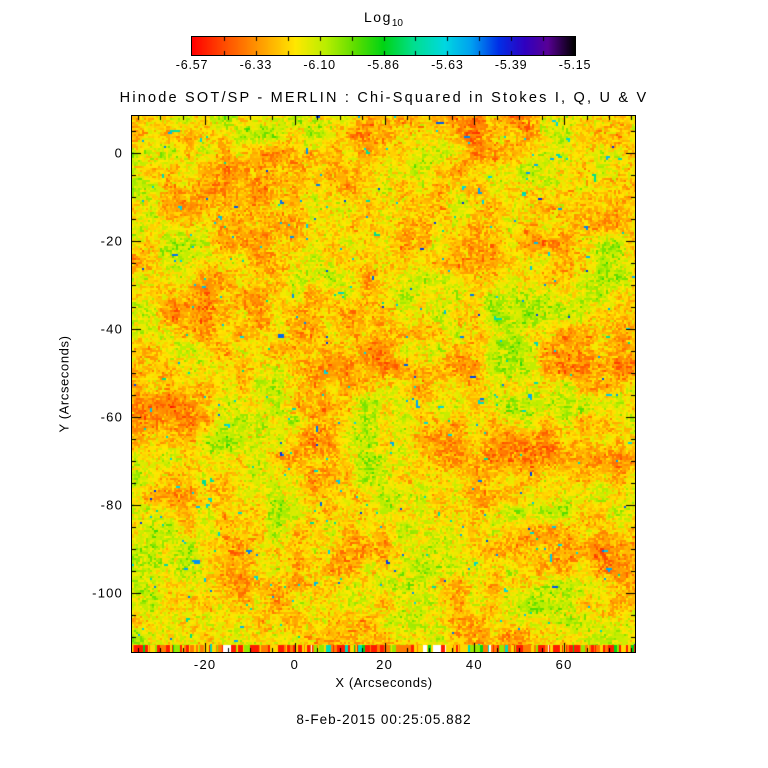 This screenshot has height=768, width=768. What do you see at coordinates (319, 65) in the screenshot?
I see `colorbar-tick-label: -6.10` at bounding box center [319, 65].